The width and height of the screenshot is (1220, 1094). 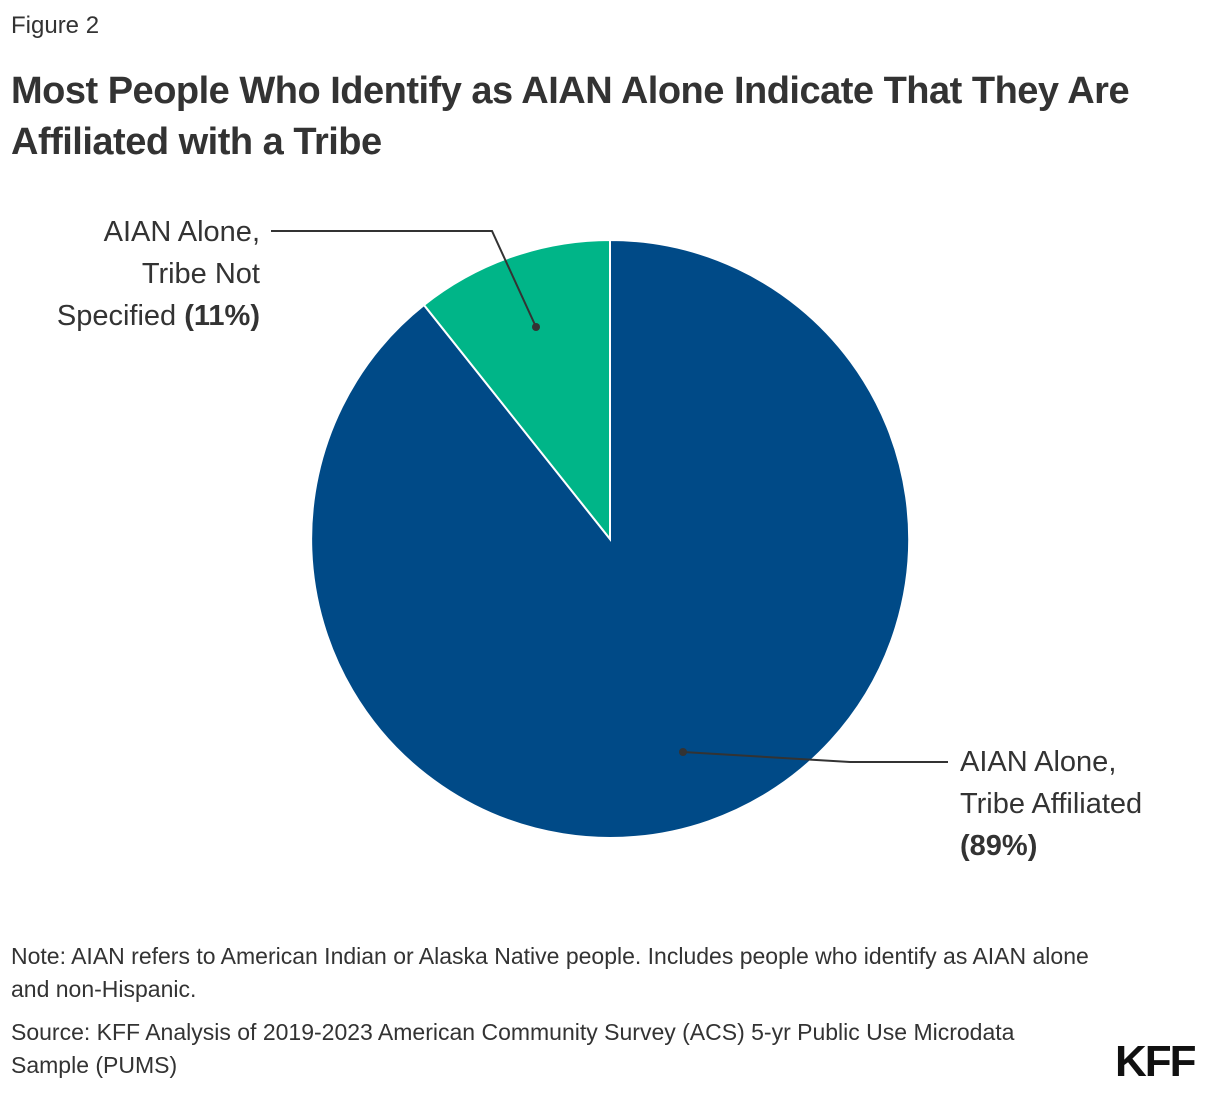 I want to click on label-tribe-affiliated: AIAN Alone, Tribe Affiliated (89%), so click(x=1051, y=804).